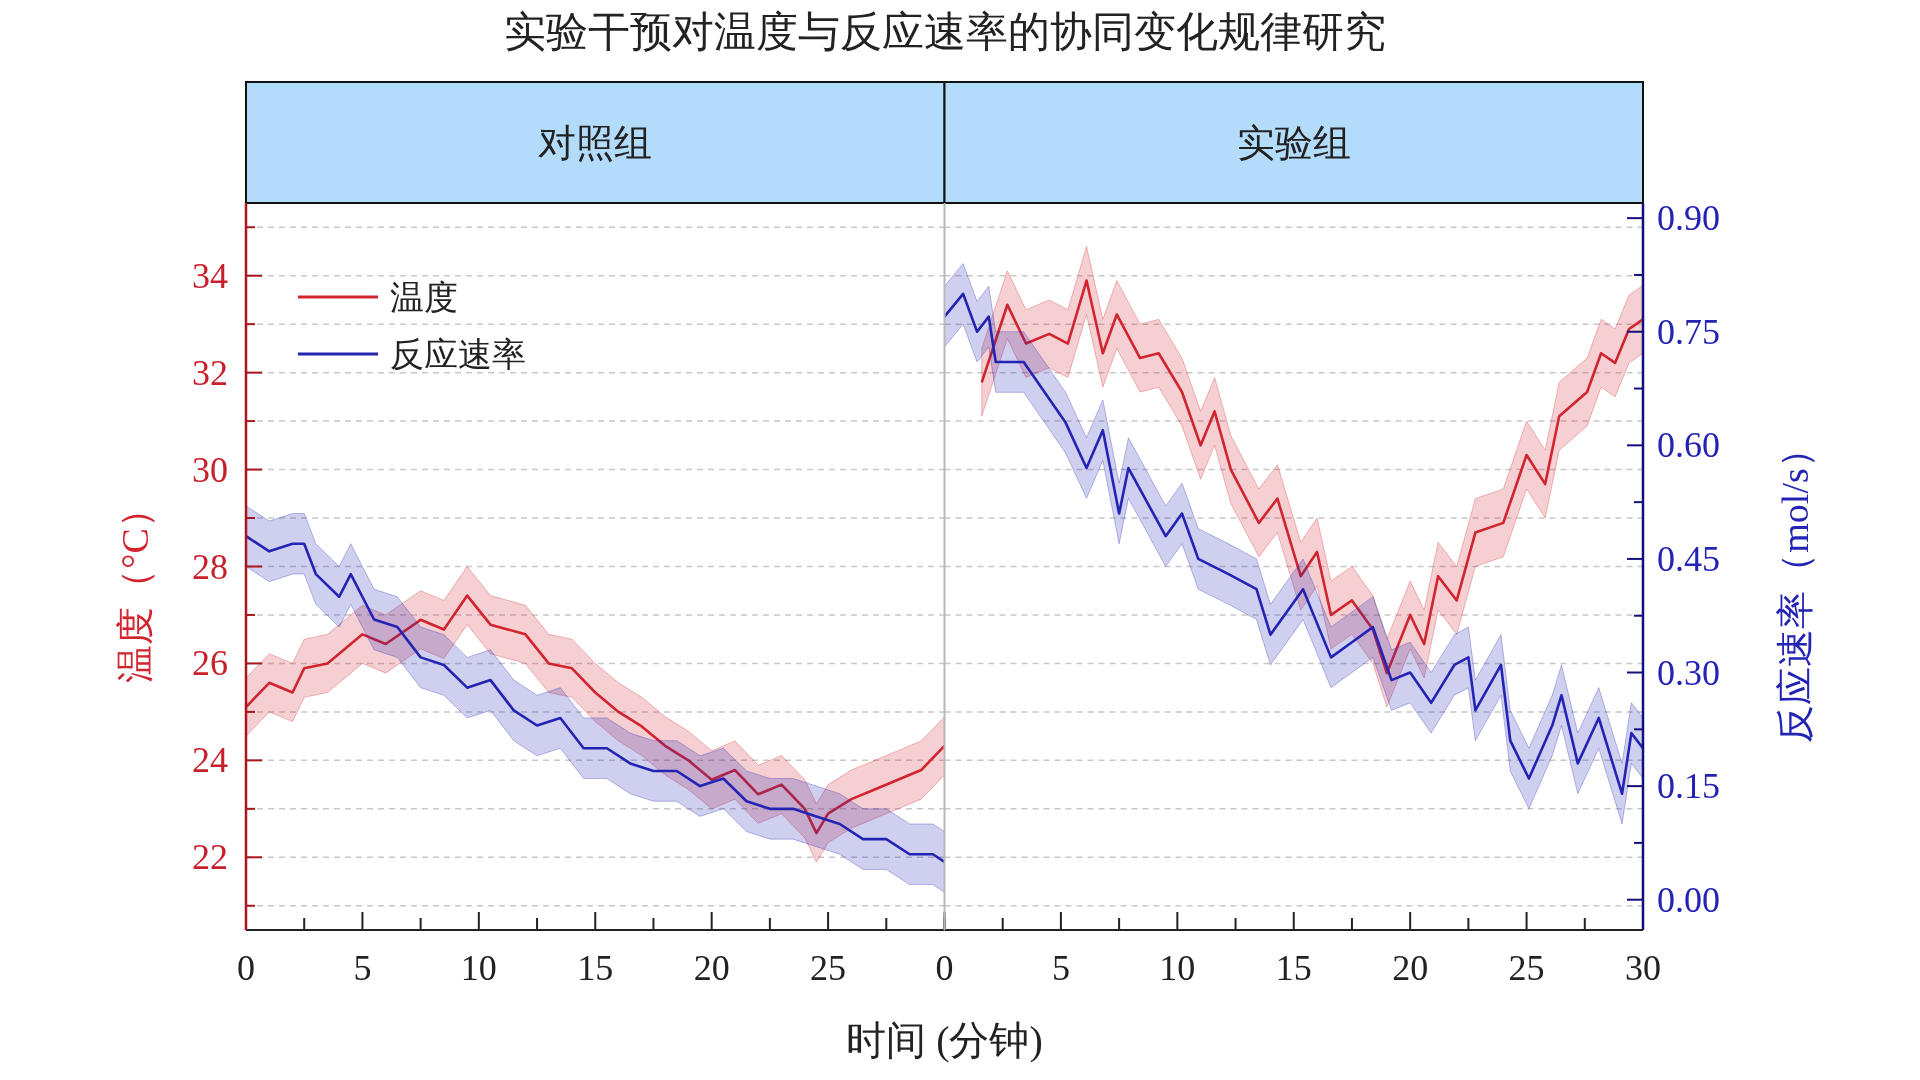 The height and width of the screenshot is (1080, 1920). I want to click on text: 实验干预对温度与反应速率的协同变化规律研究, so click(944, 32).